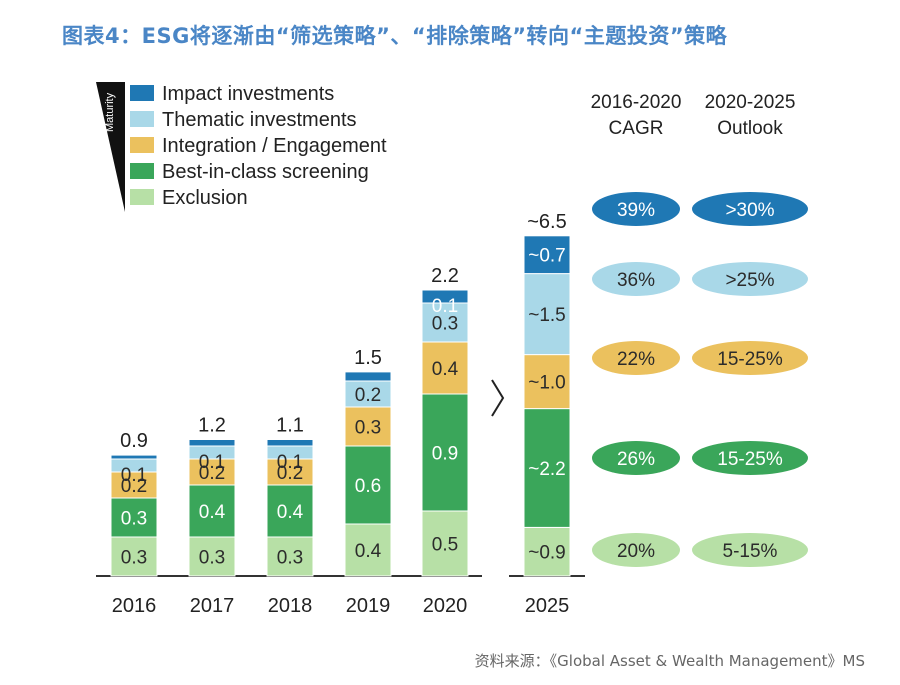  What do you see at coordinates (134, 606) in the screenshot?
I see `x-tick-label: 2016` at bounding box center [134, 606].